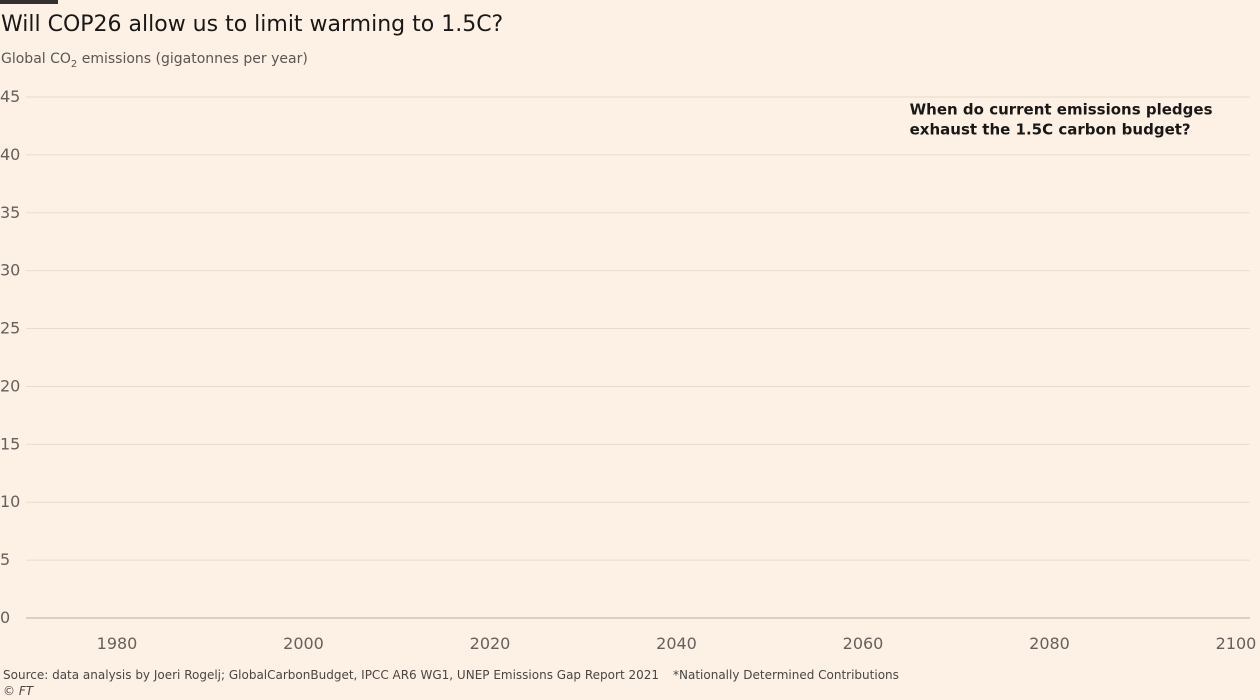  I want to click on annotation-line: exhaust the 1.5C carbon budget?, so click(1050, 129).